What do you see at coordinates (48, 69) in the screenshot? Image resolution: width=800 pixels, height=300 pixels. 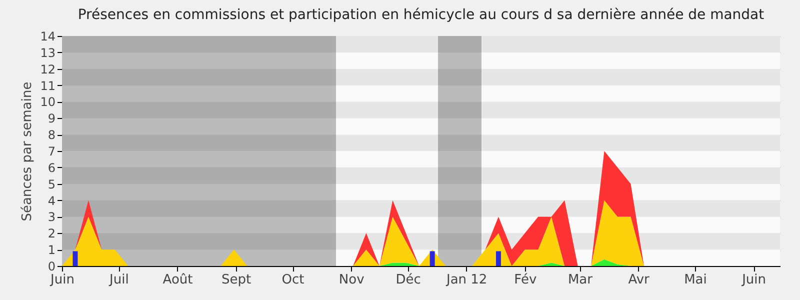 I see `y-tick-label: 12` at bounding box center [48, 69].